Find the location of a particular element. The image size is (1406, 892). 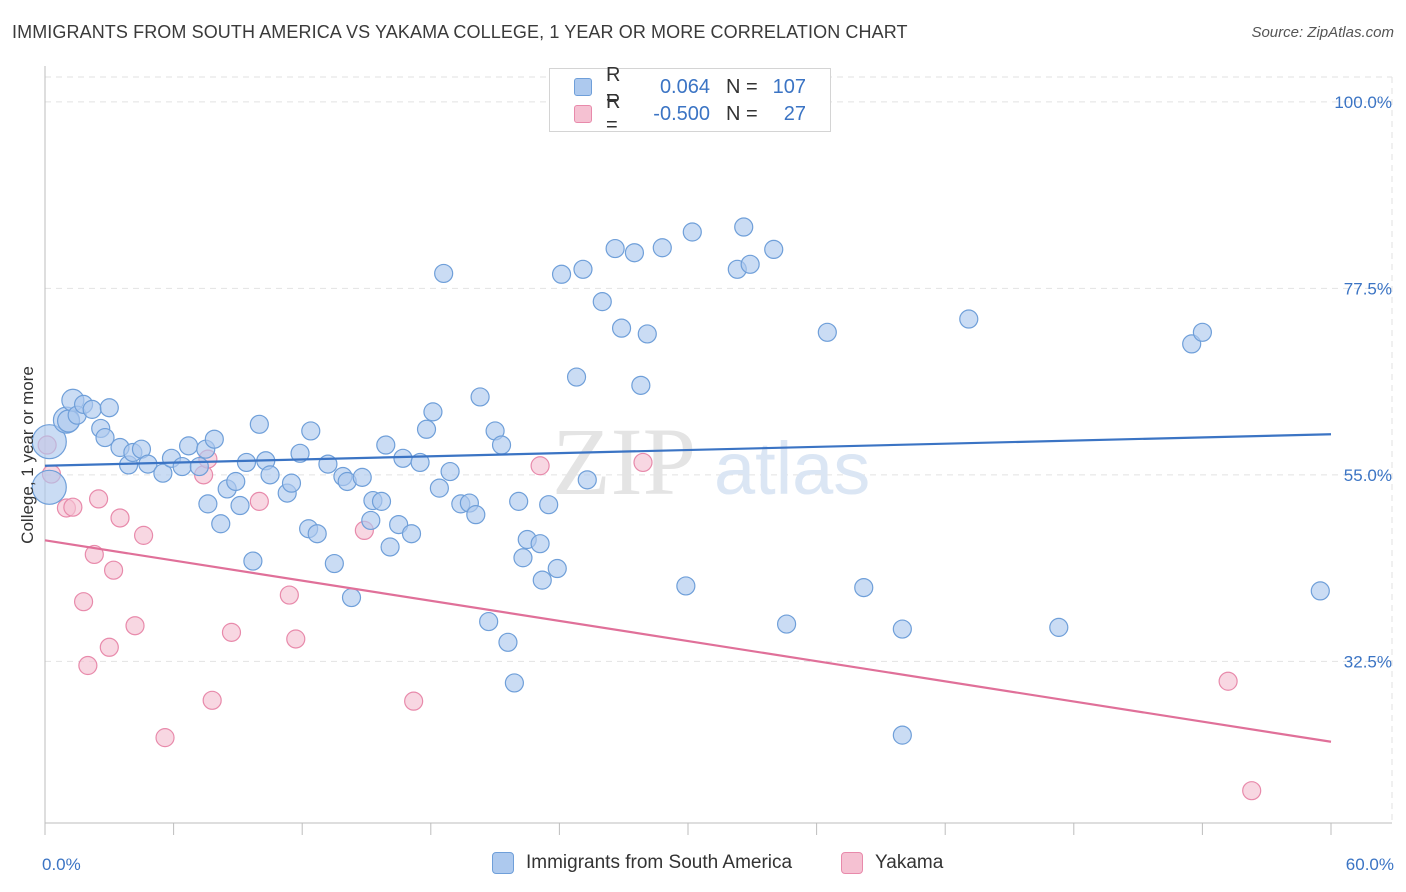

legend-n-value: 107 is located at coordinates (789, 86).